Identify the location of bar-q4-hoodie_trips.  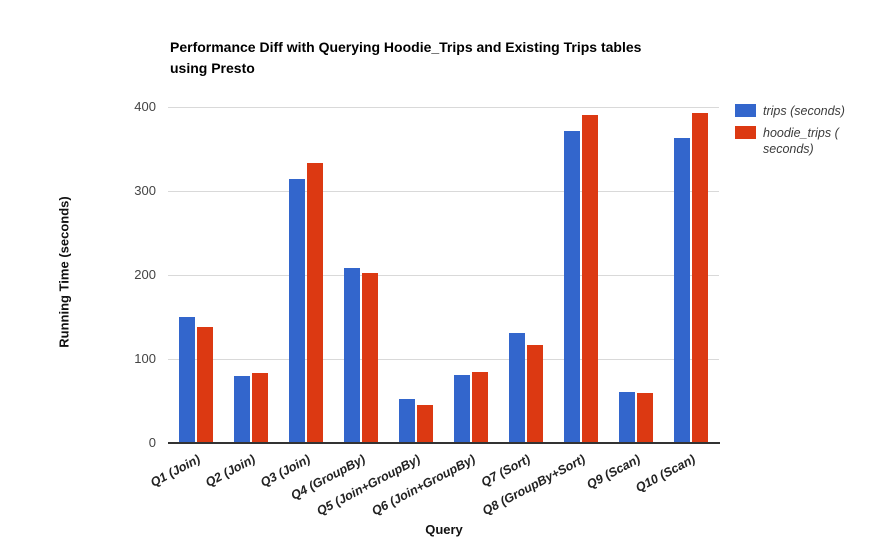
(369, 358).